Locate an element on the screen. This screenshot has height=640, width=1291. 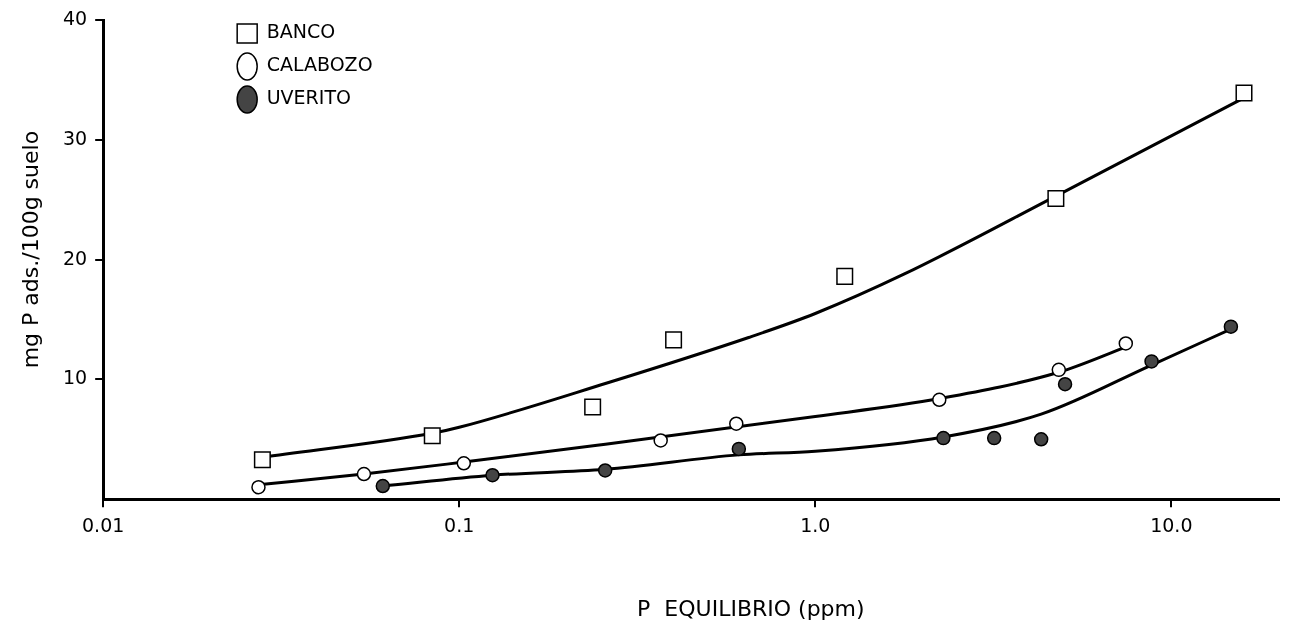
x-tick-label: 1.0 is located at coordinates (815, 524).